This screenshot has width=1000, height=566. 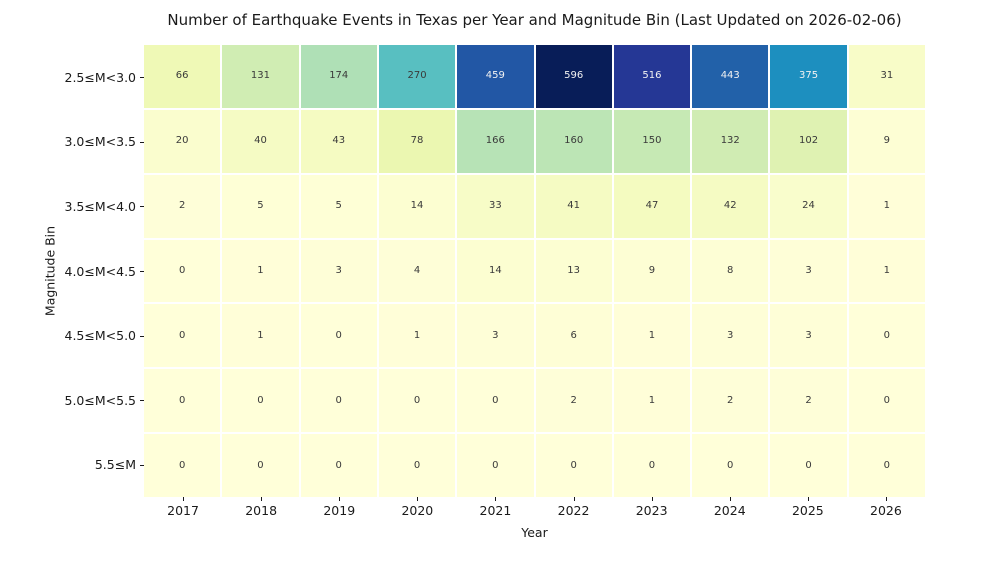 I want to click on row-tick-label: 4.5≤M<5.0, so click(x=100, y=336).